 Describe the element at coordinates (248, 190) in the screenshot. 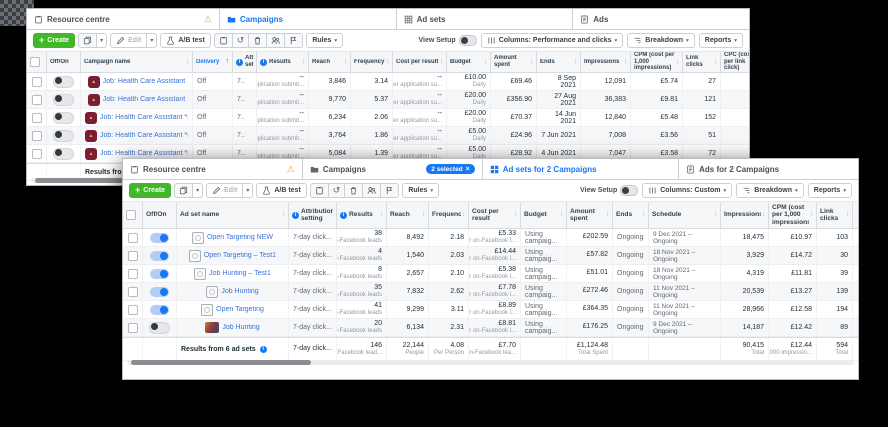

I see `edit-caret-button: ▾` at that location.